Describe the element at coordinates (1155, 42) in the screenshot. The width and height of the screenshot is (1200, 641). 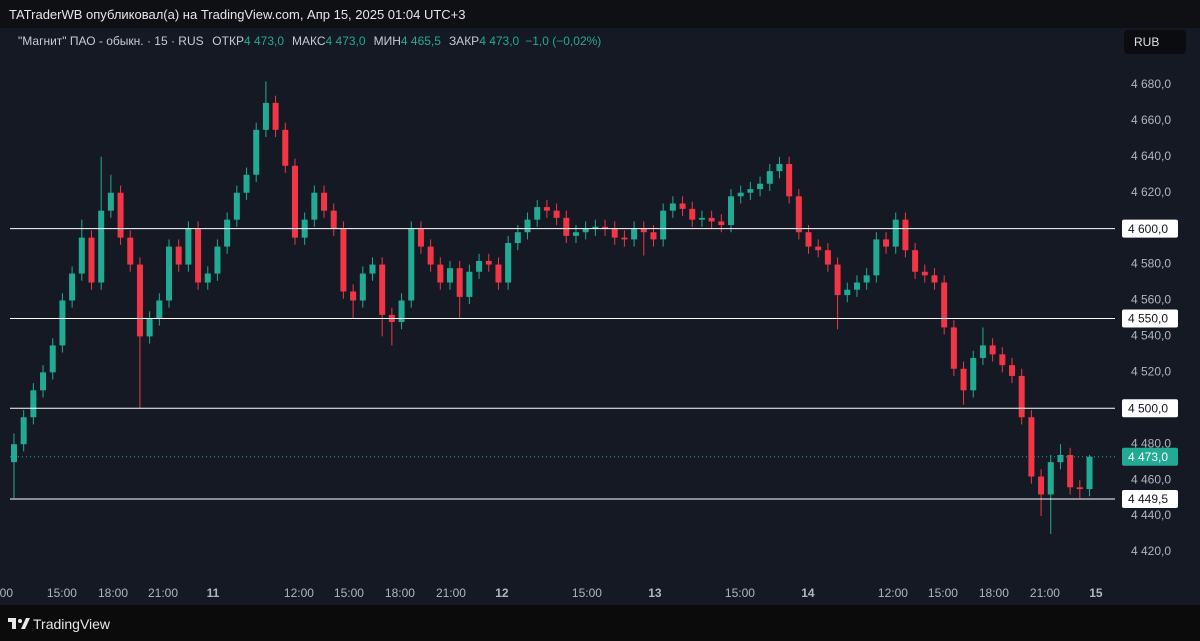
I see `currency-button: RUB` at that location.